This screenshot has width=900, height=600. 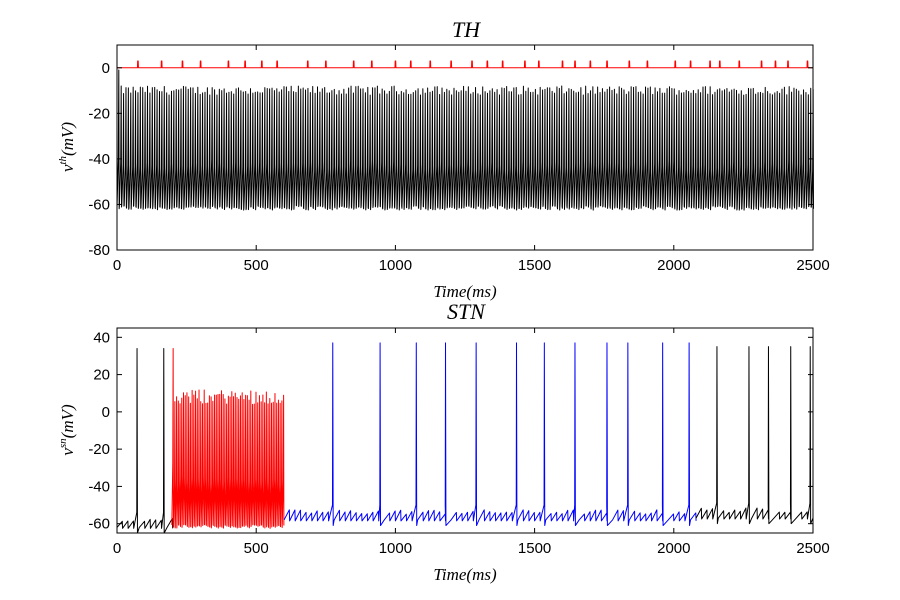 What do you see at coordinates (466, 29) in the screenshot?
I see `th-title: TH` at bounding box center [466, 29].